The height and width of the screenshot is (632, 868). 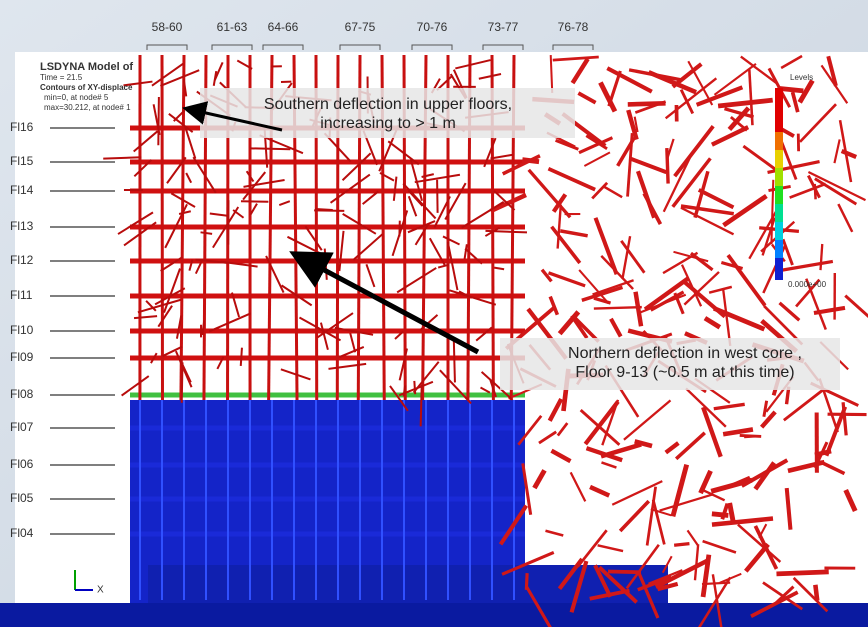 I want to click on floor-label: Fl11, so click(x=21, y=295).